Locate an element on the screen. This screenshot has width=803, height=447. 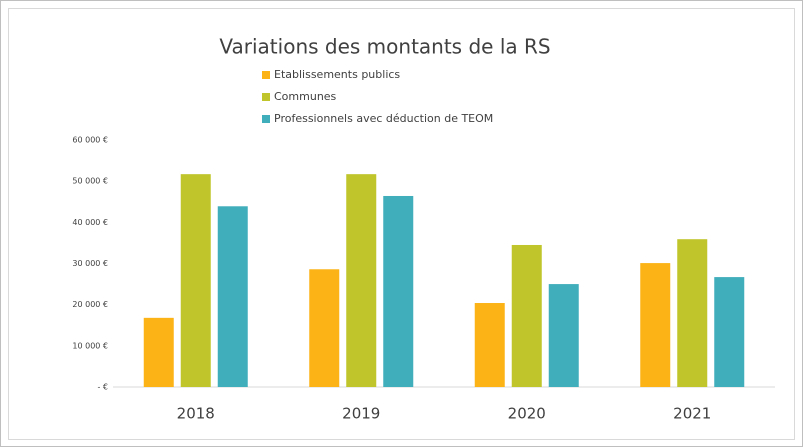
x-tick-label: 2019 is located at coordinates (361, 414).